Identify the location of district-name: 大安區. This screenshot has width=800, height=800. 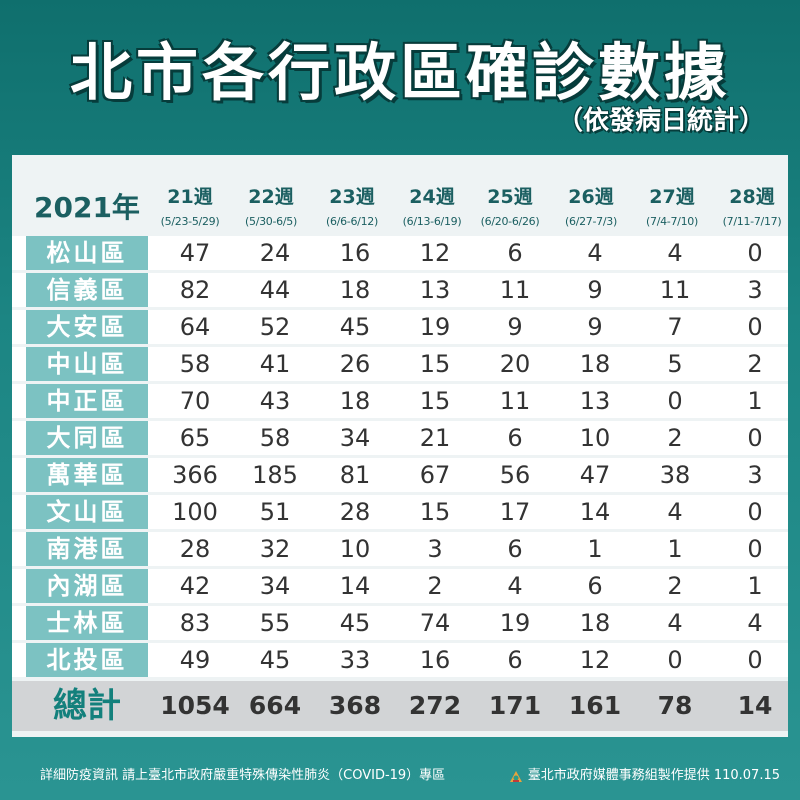
(87, 327).